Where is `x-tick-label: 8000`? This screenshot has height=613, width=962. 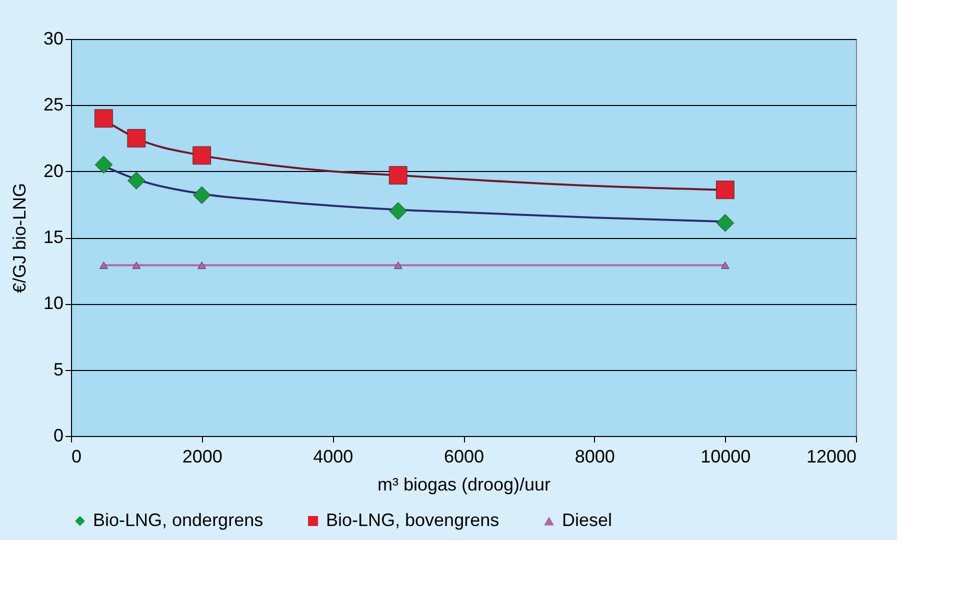 x-tick-label: 8000 is located at coordinates (594, 456).